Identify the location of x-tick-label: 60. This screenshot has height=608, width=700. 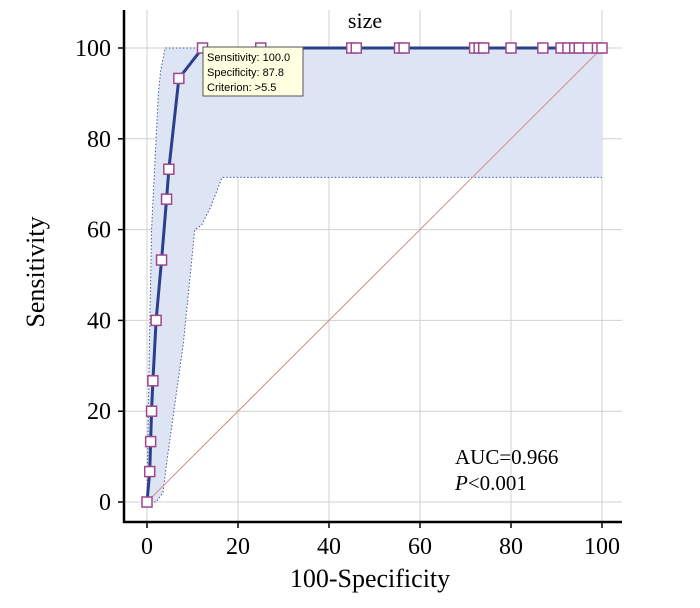
(420, 547).